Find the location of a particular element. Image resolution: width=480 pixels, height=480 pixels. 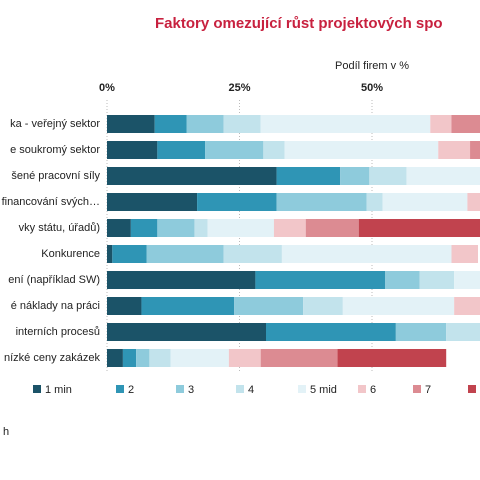

legend-label: 6 is located at coordinates (373, 390).